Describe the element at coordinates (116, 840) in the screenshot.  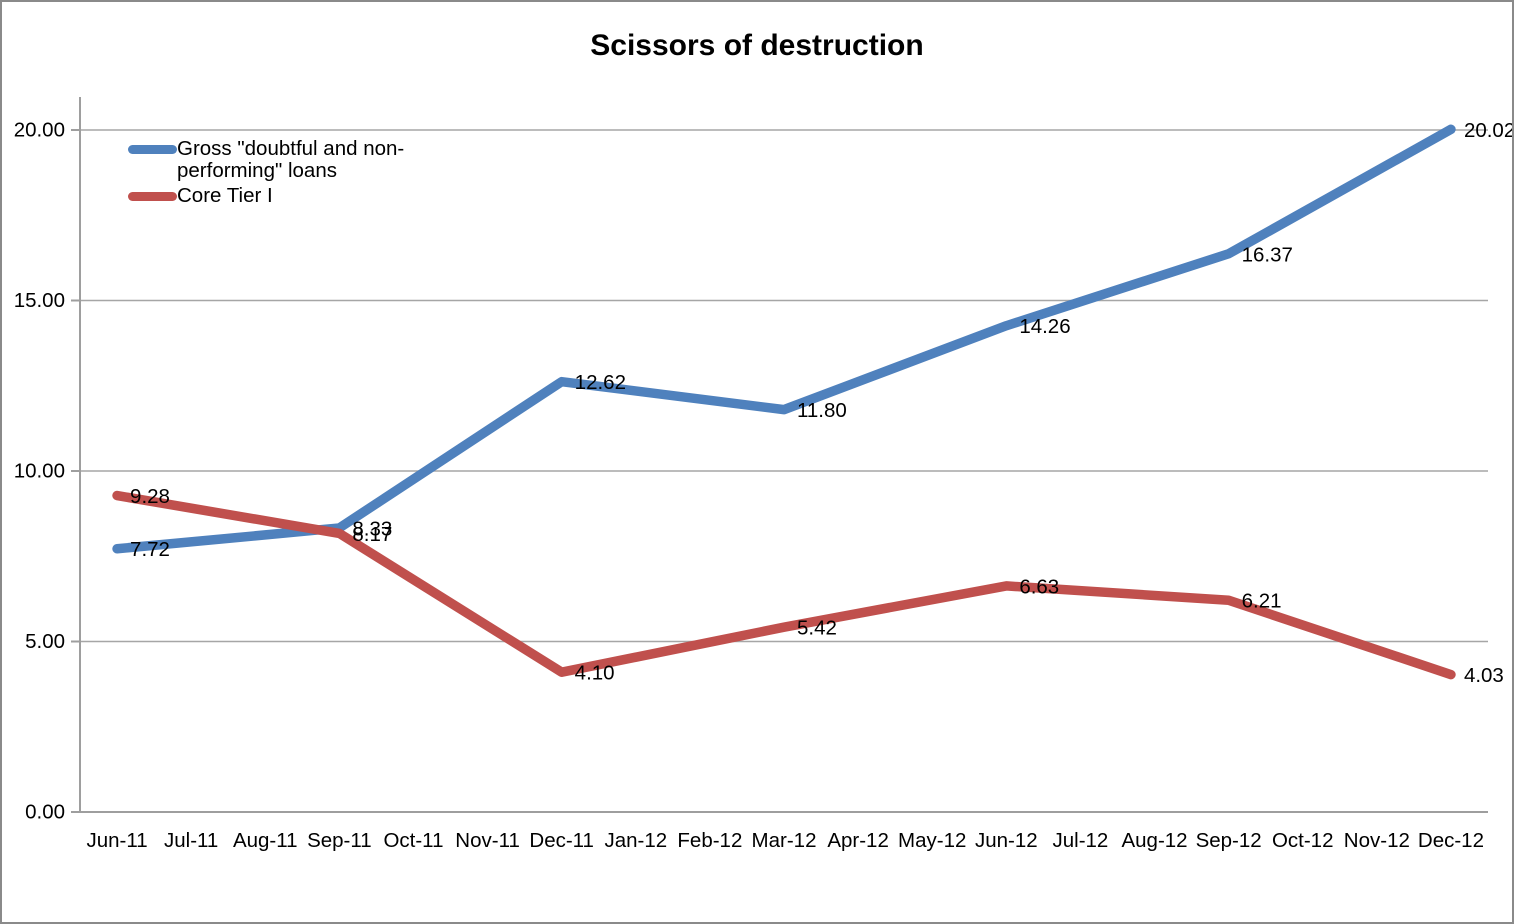
I see `x-tick-label: Jun-11` at that location.